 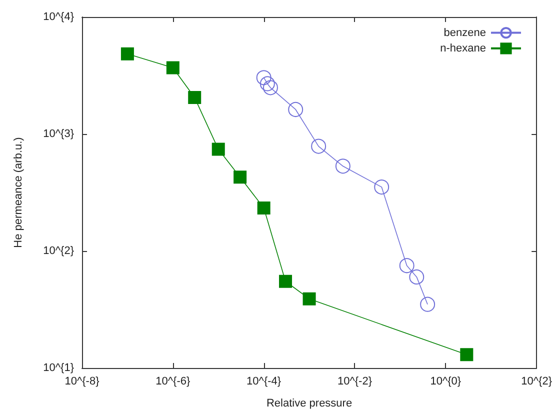 What do you see at coordinates (82, 382) in the screenshot?
I see `x-tick-label: 10^{-8}` at bounding box center [82, 382].